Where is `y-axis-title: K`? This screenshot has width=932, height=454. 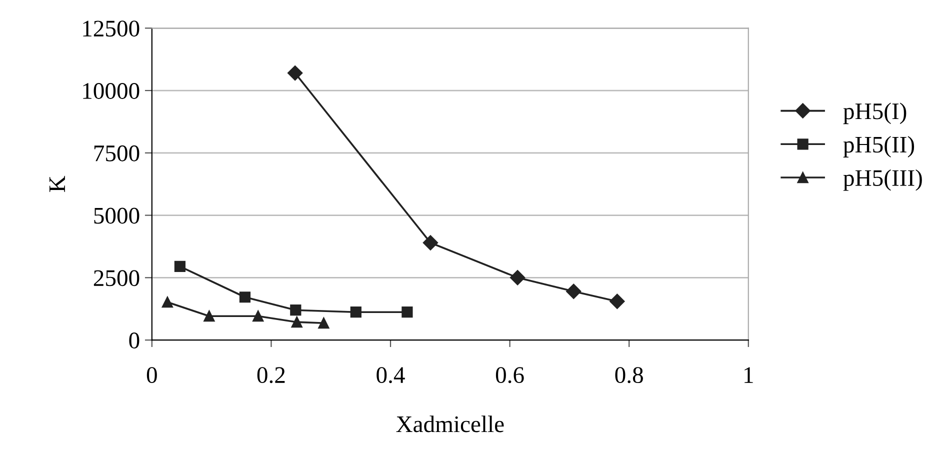 y-axis-title: K is located at coordinates (57, 184).